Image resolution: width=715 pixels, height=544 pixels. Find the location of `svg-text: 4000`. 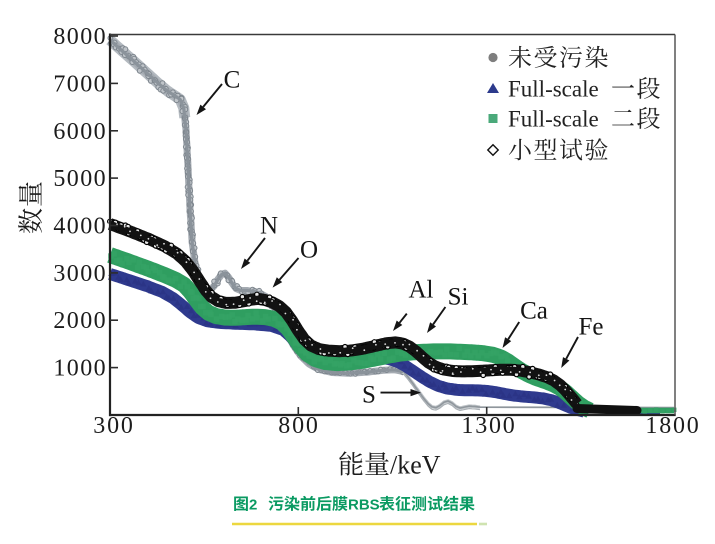

svg-text: 4000 is located at coordinates (80, 227).